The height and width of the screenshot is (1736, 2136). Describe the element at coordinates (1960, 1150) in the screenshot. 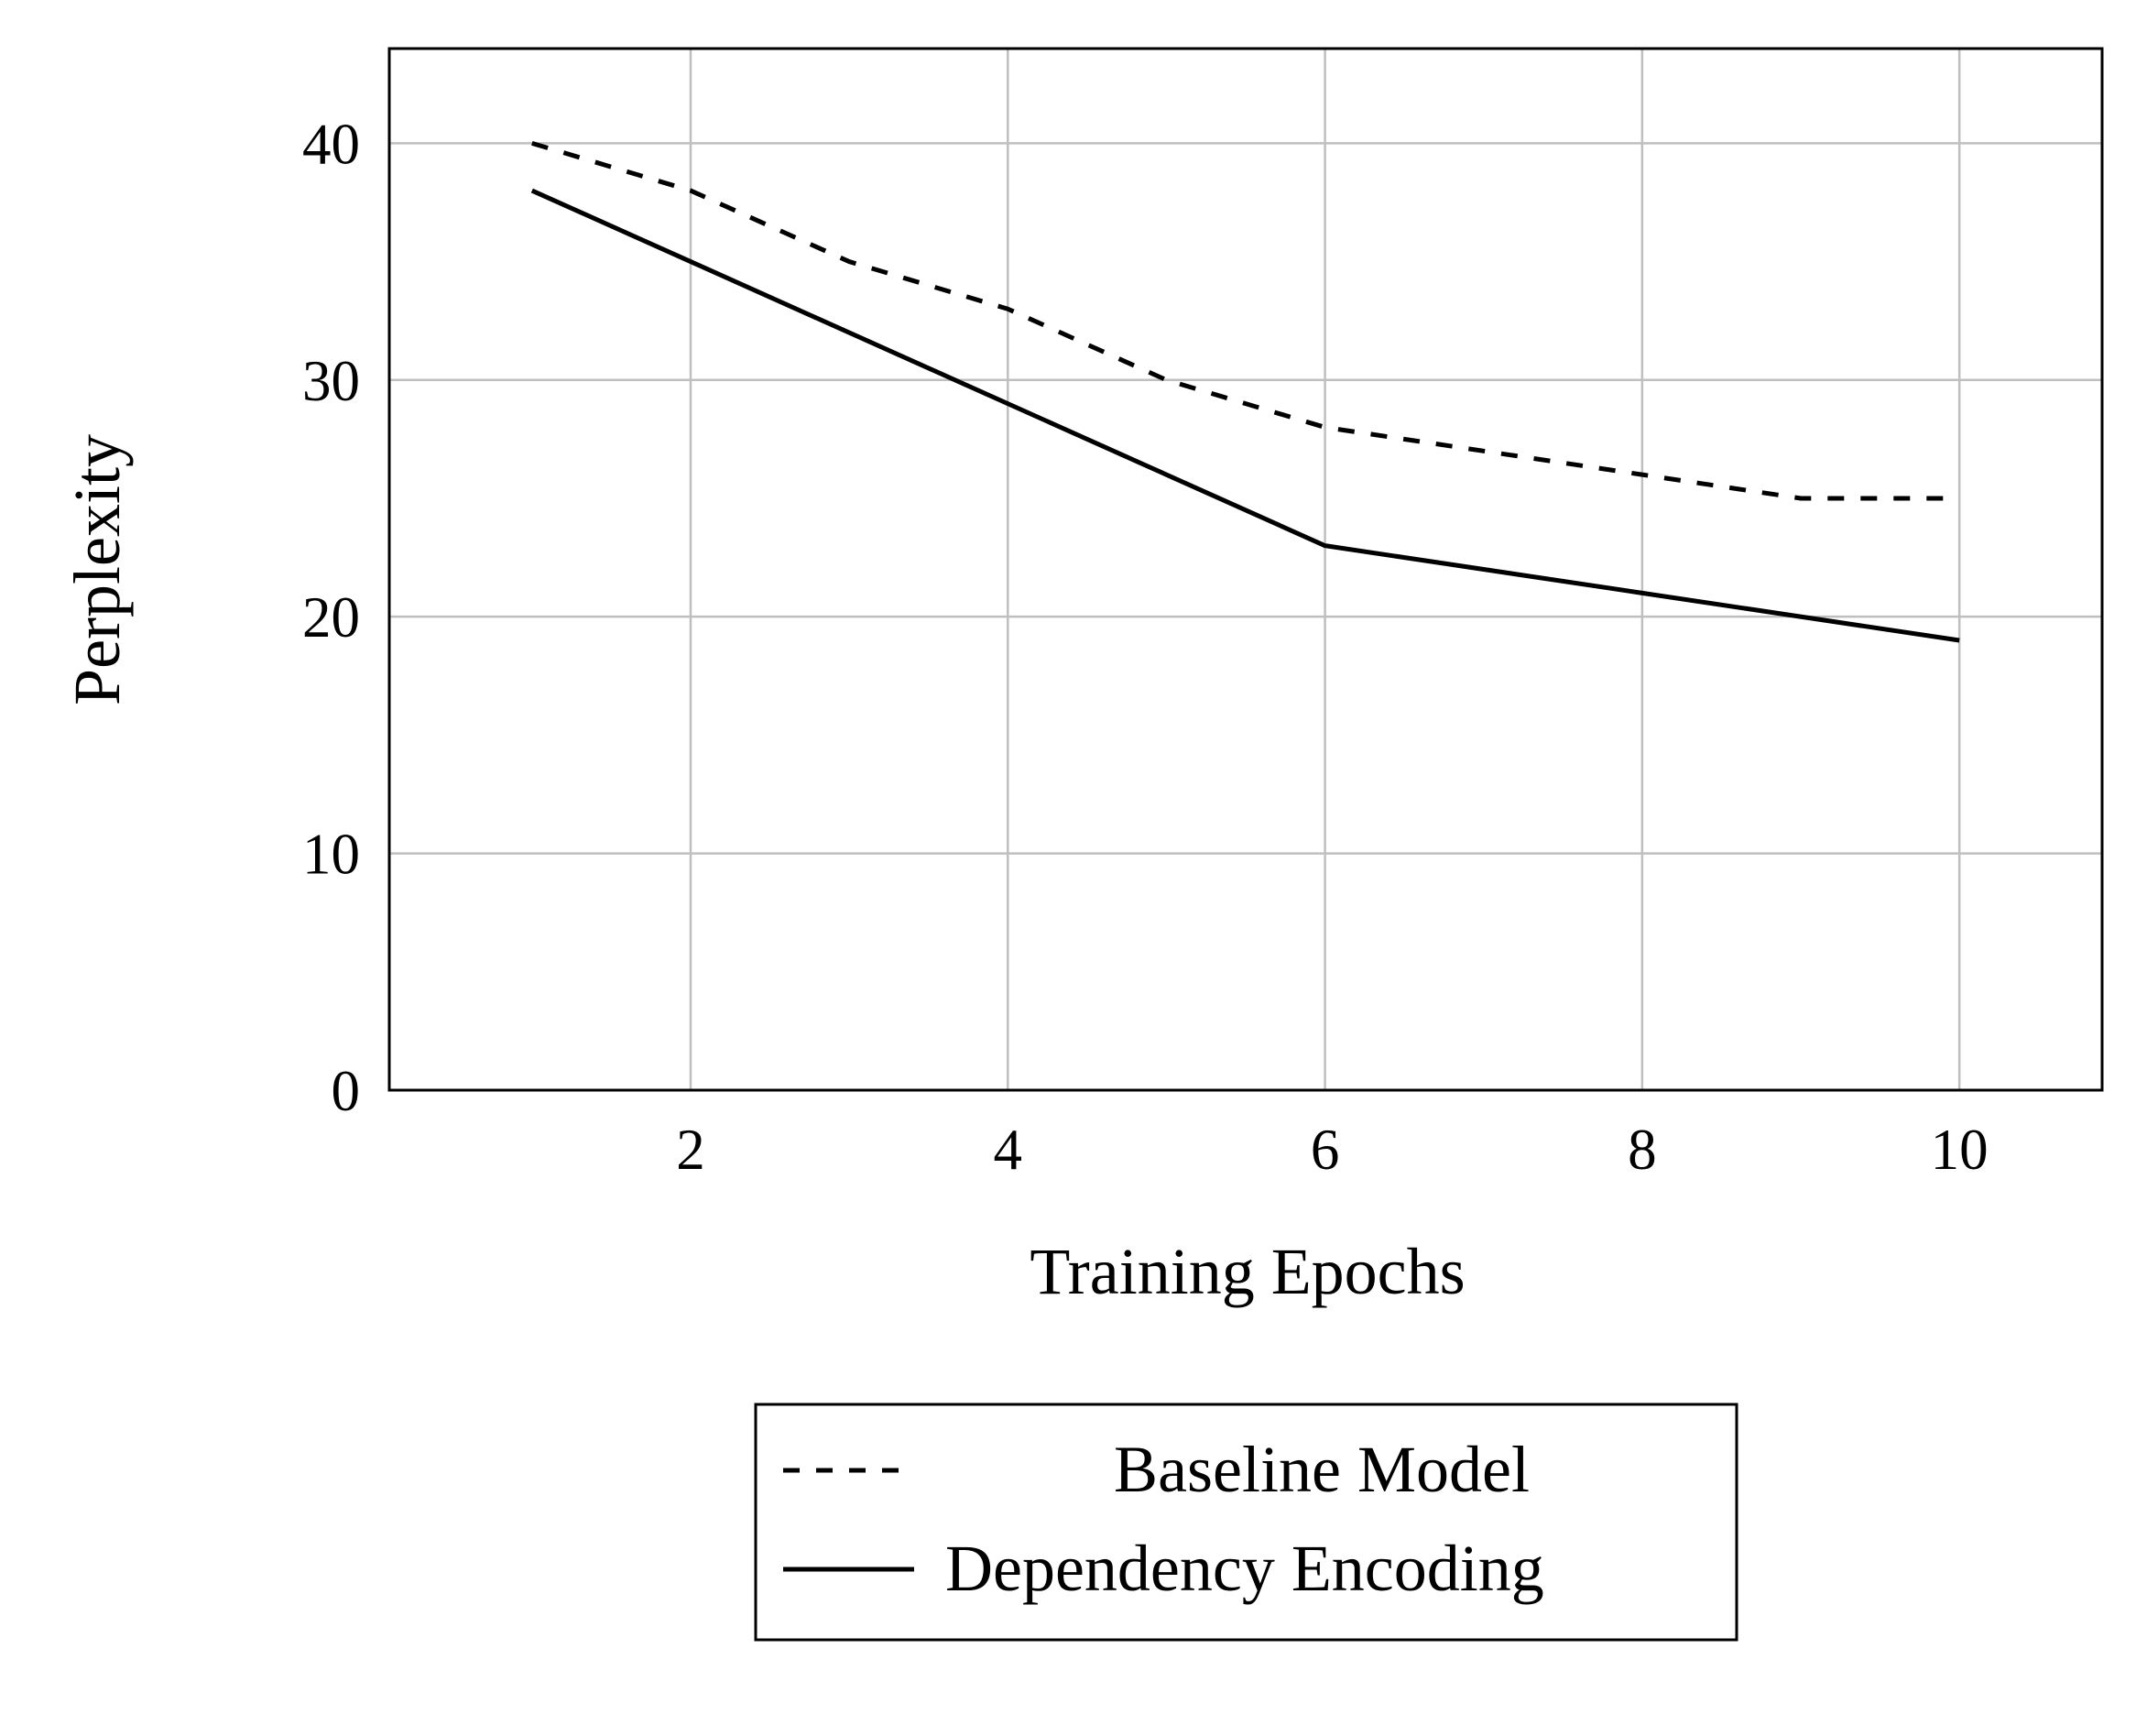

I see `x-tick-label: 10` at that location.